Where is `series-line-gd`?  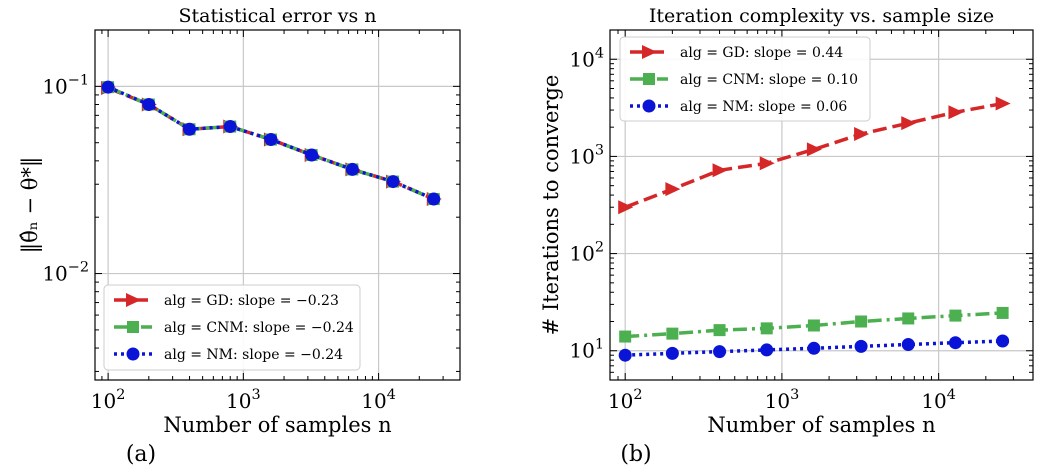
series-line-gd is located at coordinates (813, 155).